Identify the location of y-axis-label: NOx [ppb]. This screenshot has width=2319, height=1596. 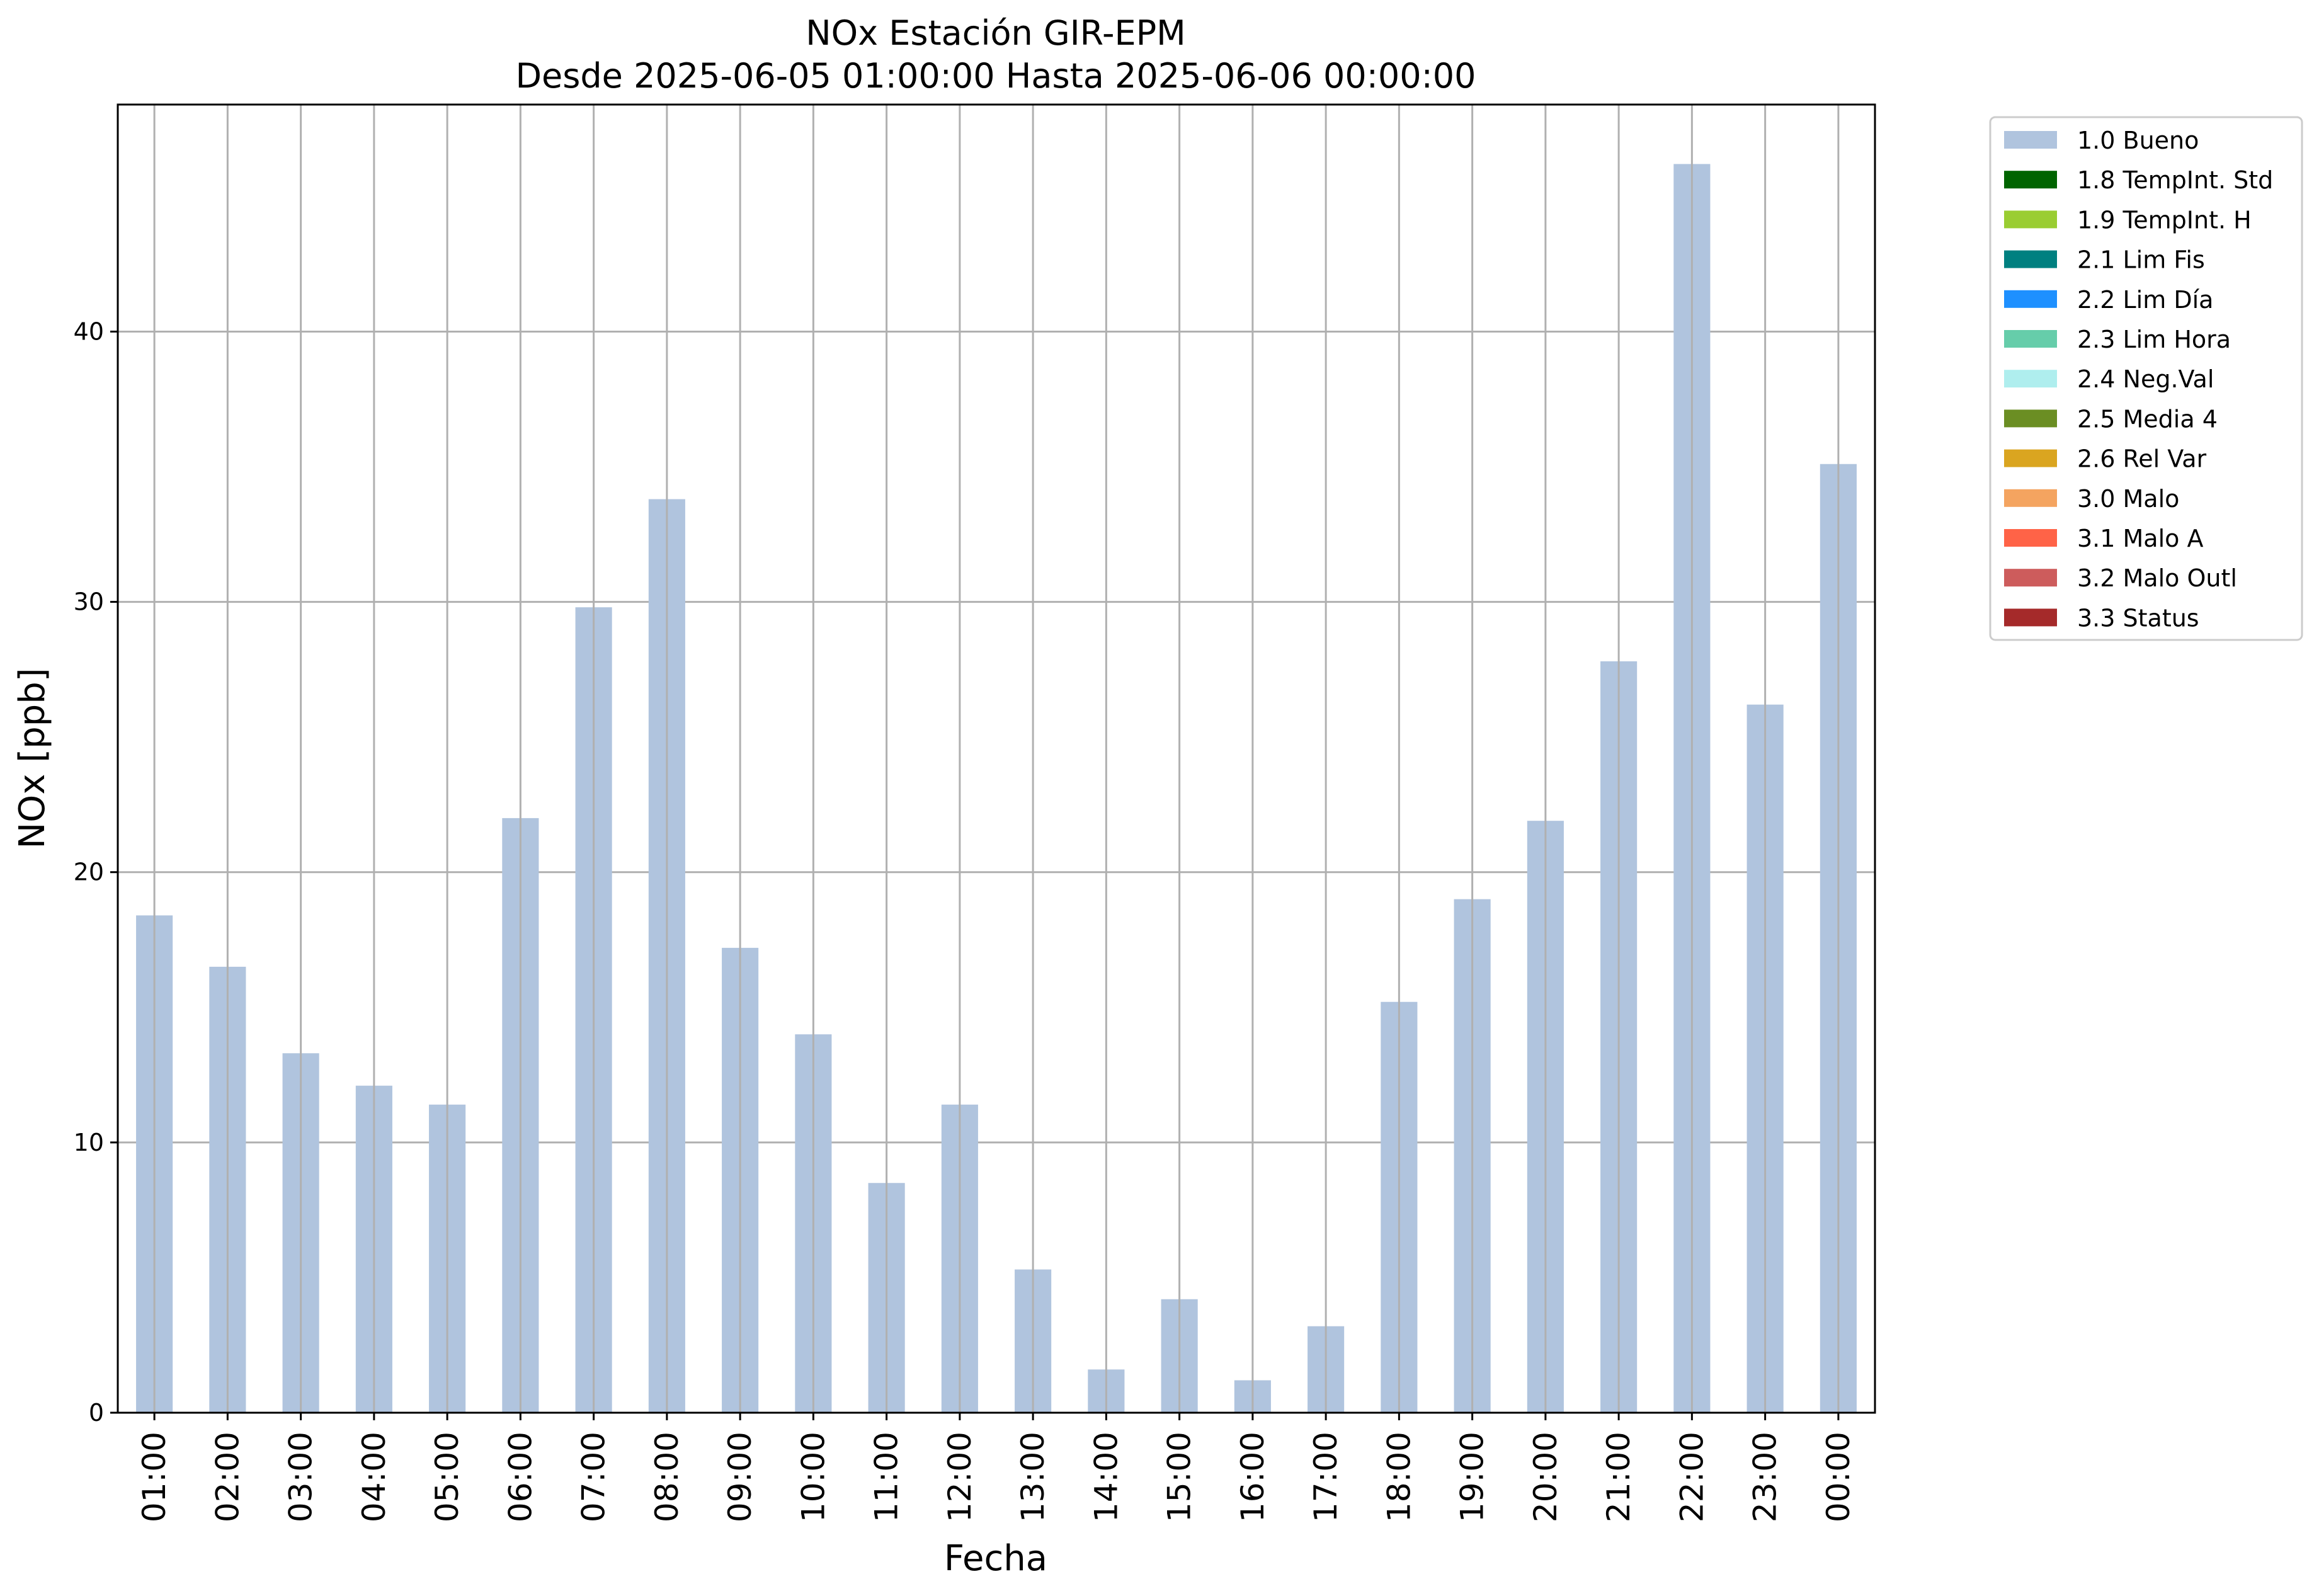
(32, 758).